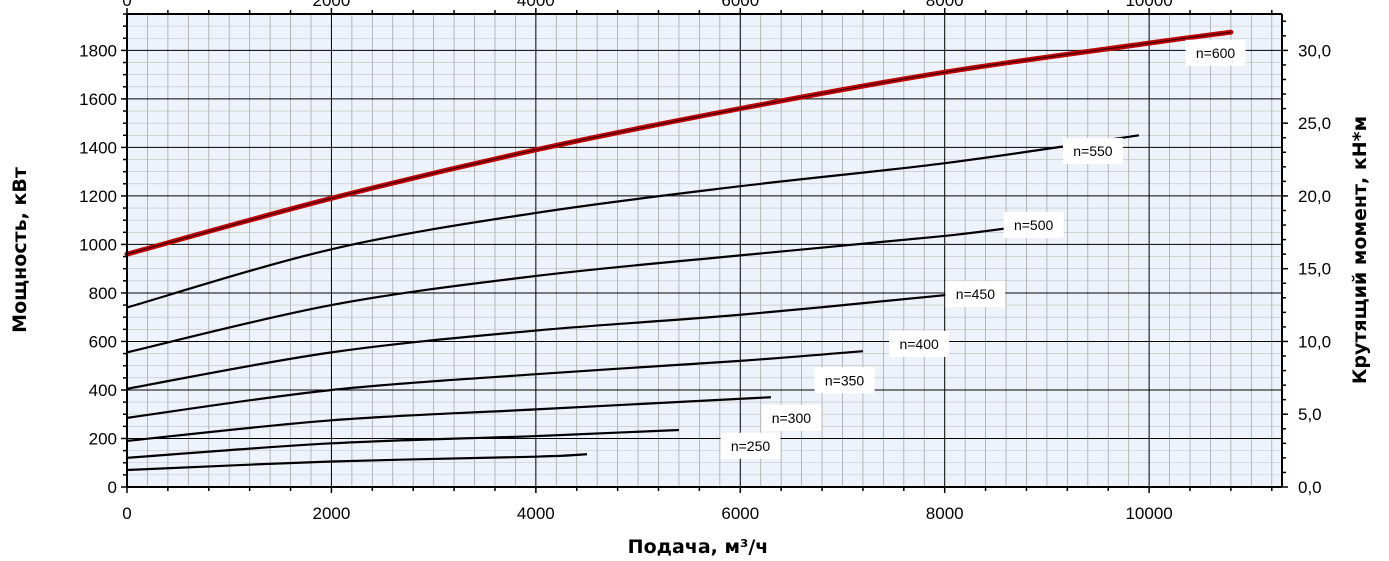  I want to click on y2-axis-ticks: 0,0 5,0 10,0 15,0 20,0 25,0 30,0, so click(1306, 258).